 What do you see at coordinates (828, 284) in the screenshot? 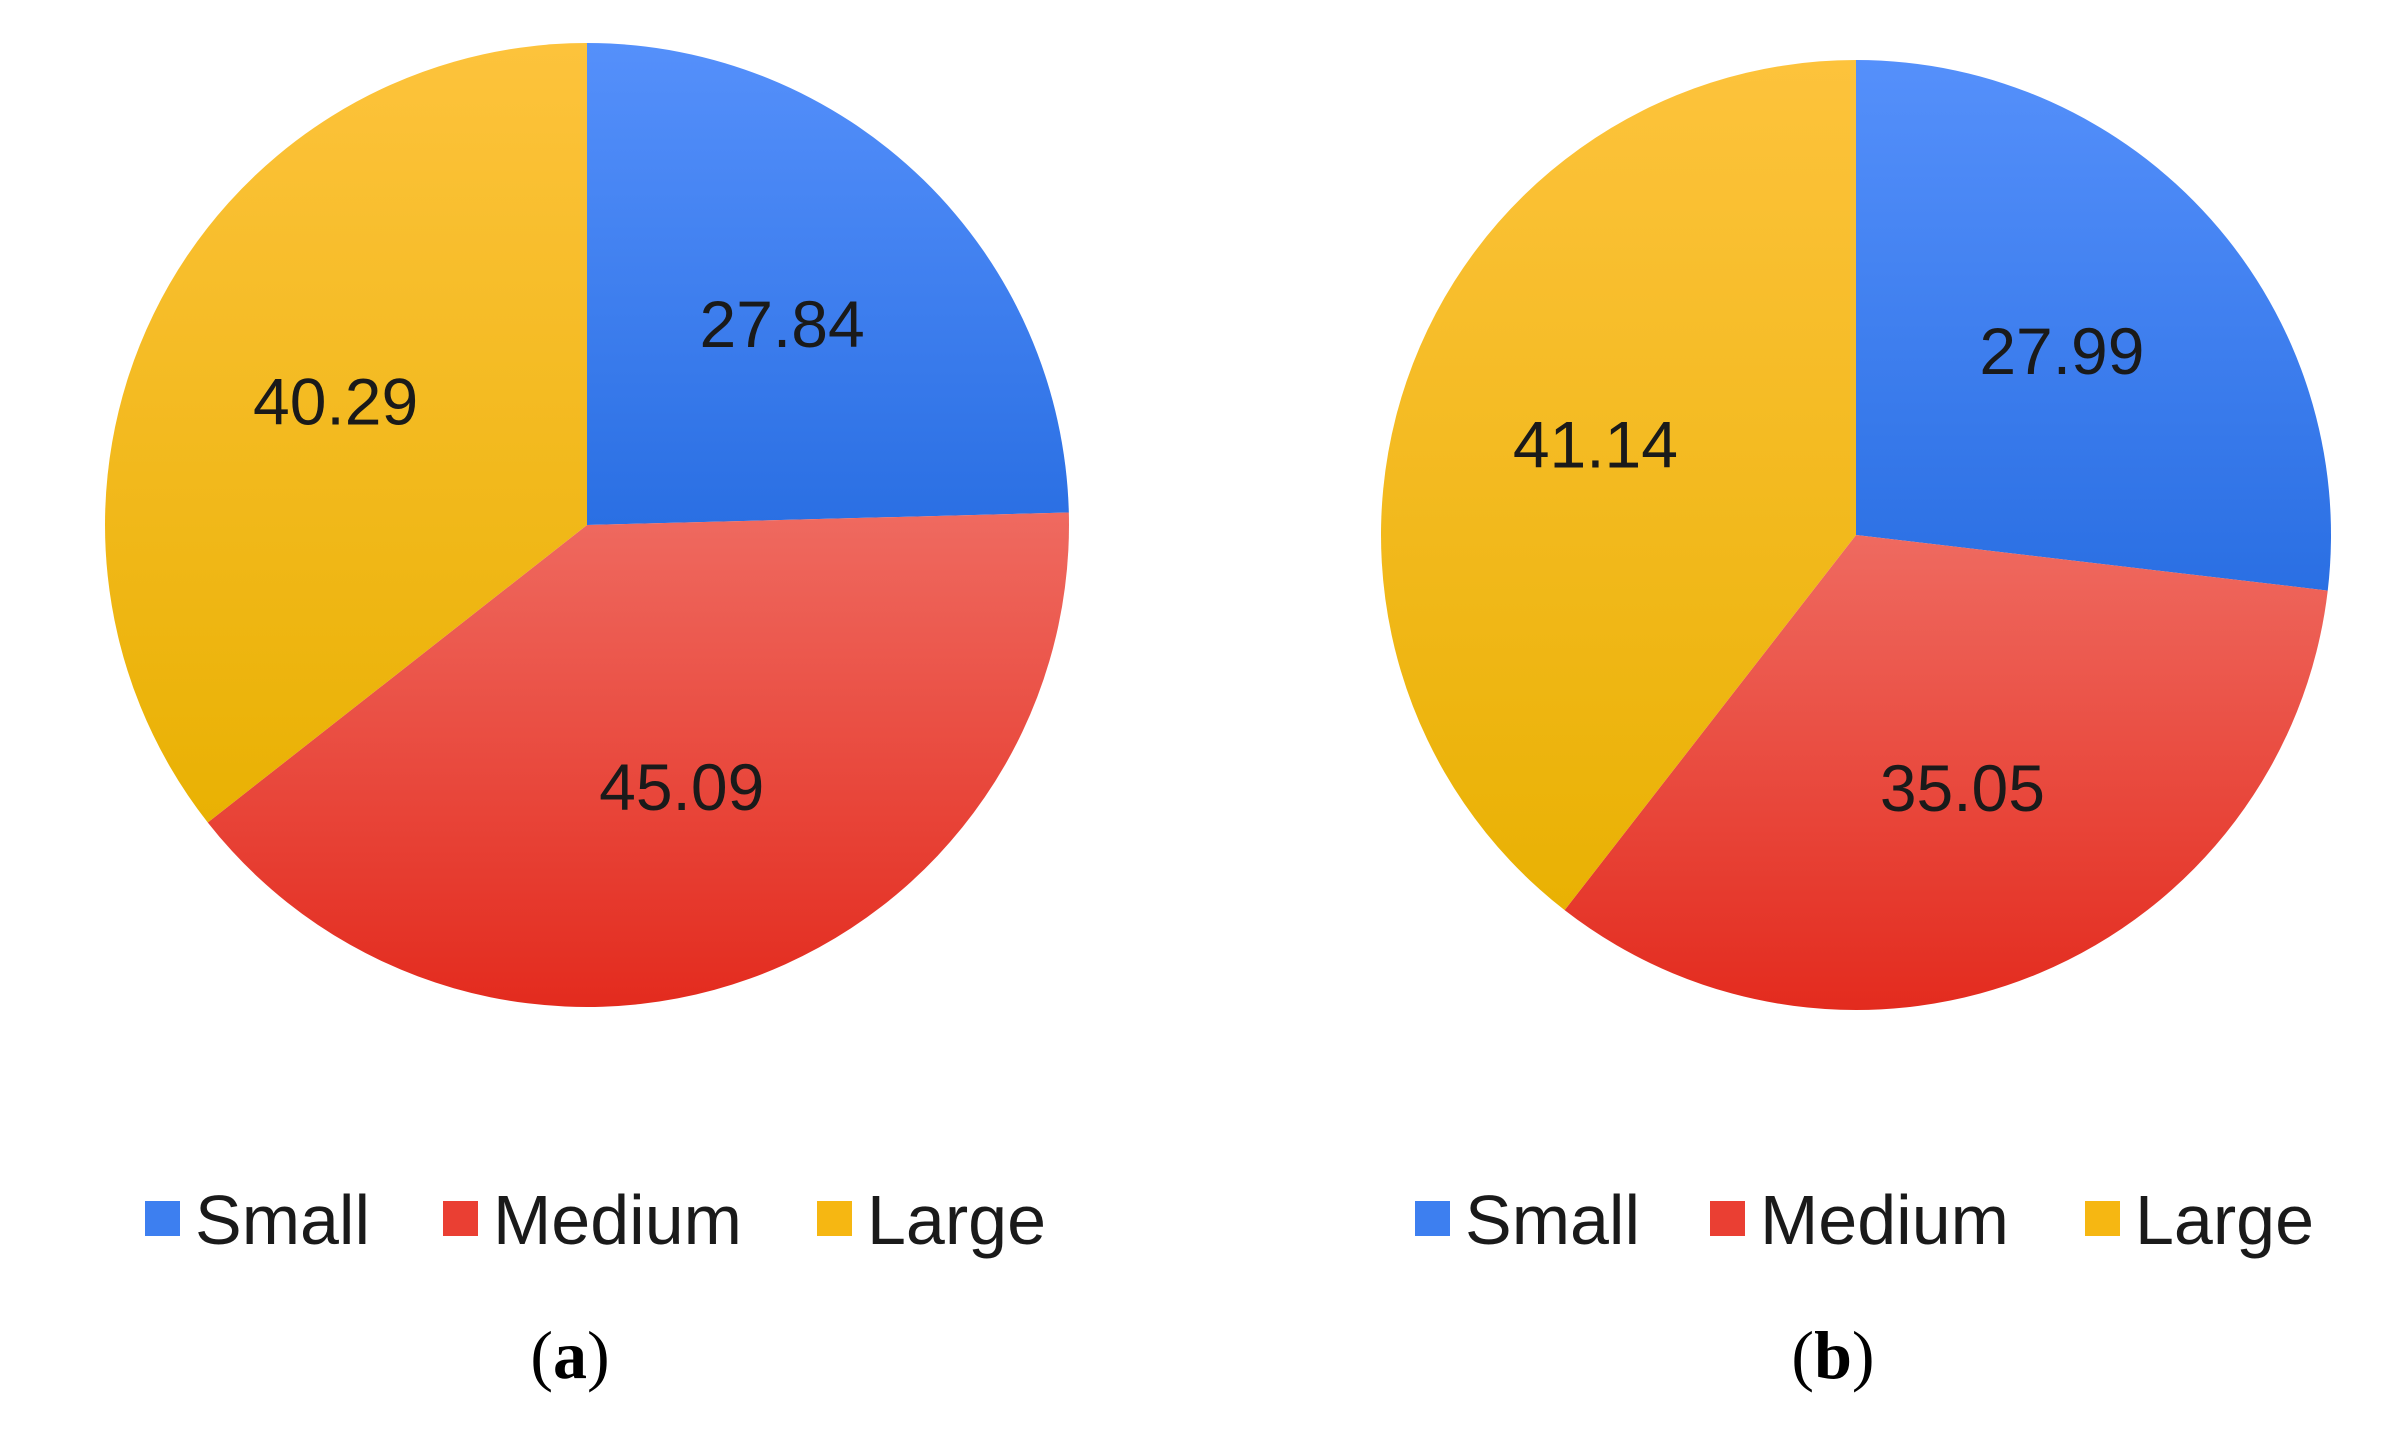
I see `pie-slice-small-a` at bounding box center [828, 284].